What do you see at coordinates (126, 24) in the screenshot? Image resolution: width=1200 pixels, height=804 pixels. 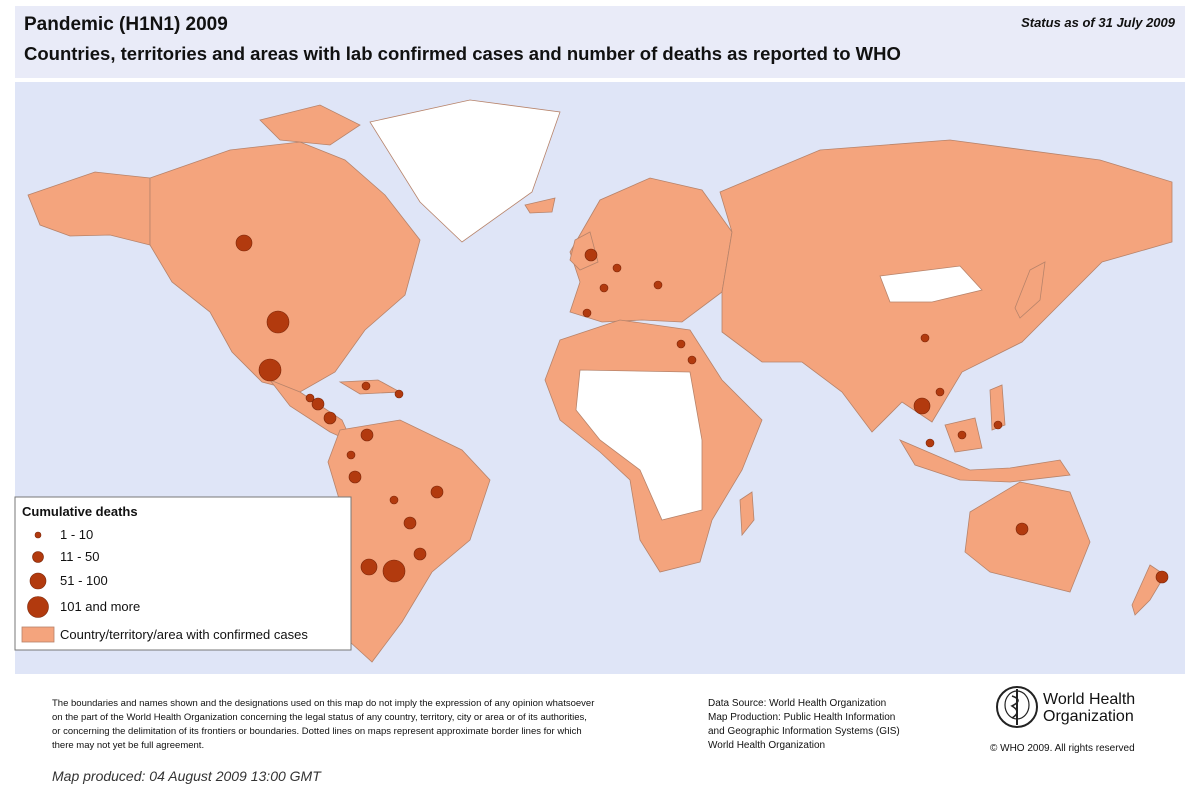 I see `title: Pandemic (H1N1) 2009` at bounding box center [126, 24].